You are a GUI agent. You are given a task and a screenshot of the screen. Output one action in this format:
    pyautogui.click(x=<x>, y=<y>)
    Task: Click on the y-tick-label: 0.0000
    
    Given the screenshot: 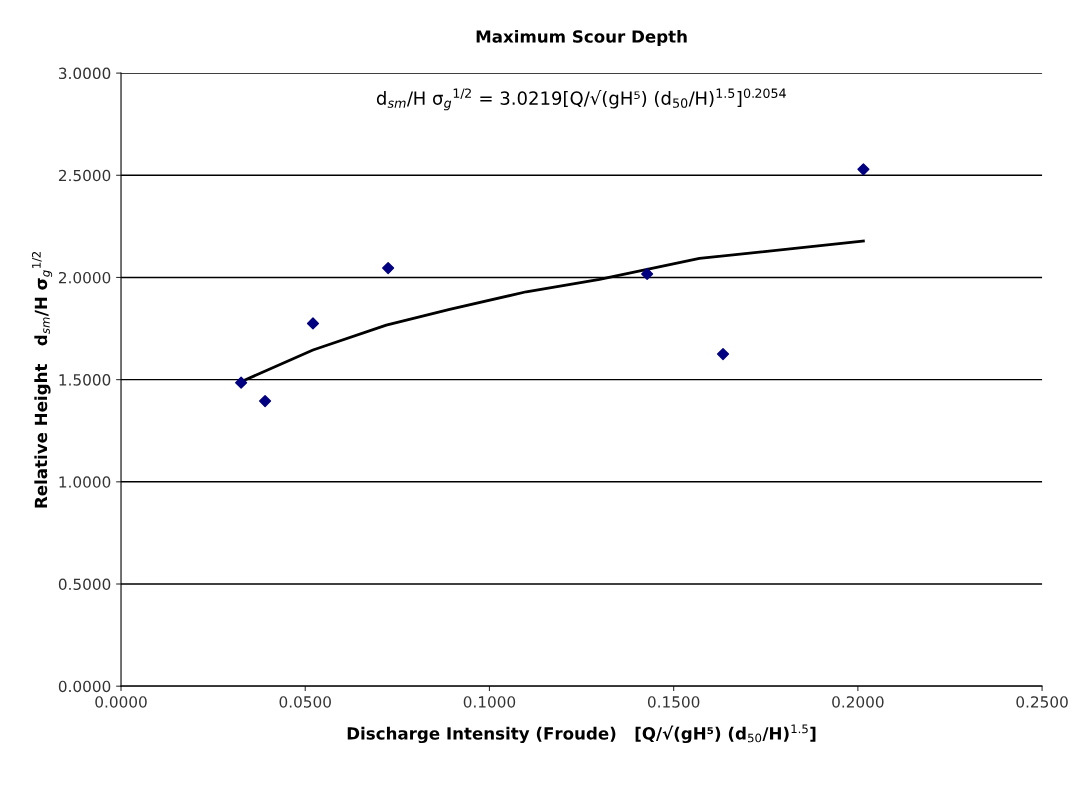 What is the action you would take?
    pyautogui.click(x=84, y=686)
    